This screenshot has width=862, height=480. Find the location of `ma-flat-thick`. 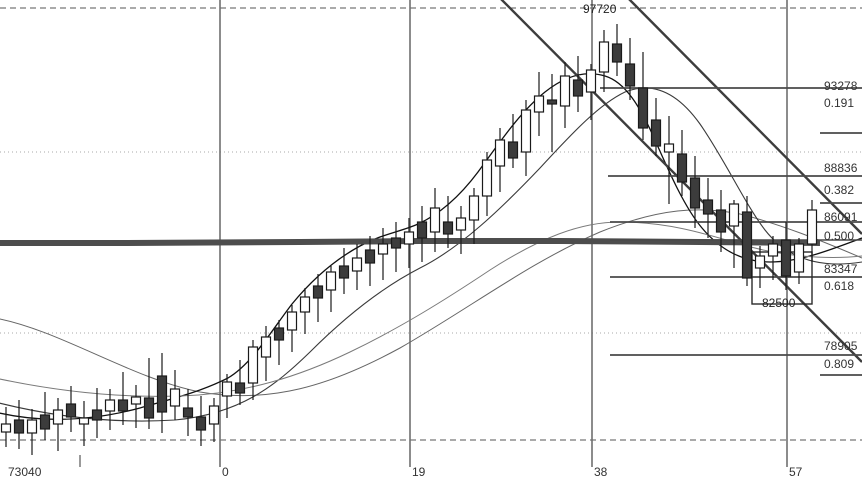

ma-flat-thick is located at coordinates (410, 242).